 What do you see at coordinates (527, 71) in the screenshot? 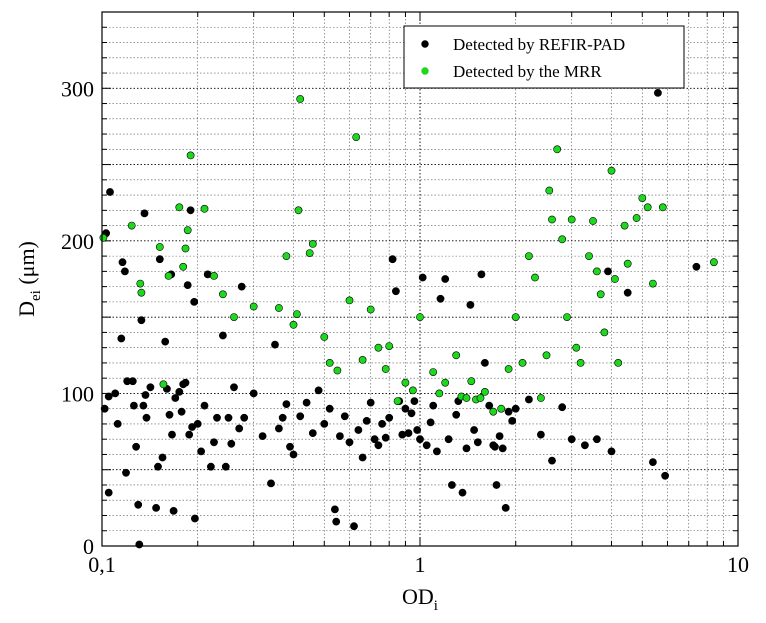
I see `legend-label-mrr: Detected by the MRR` at bounding box center [527, 71].